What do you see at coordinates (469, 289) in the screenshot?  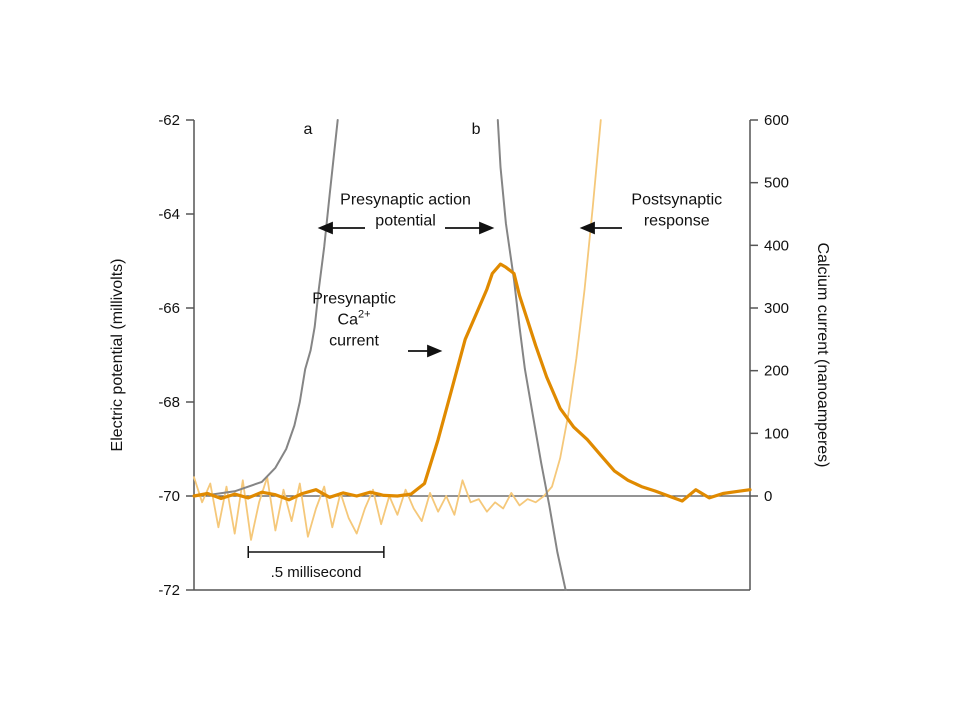 I see `arrow-group` at bounding box center [469, 289].